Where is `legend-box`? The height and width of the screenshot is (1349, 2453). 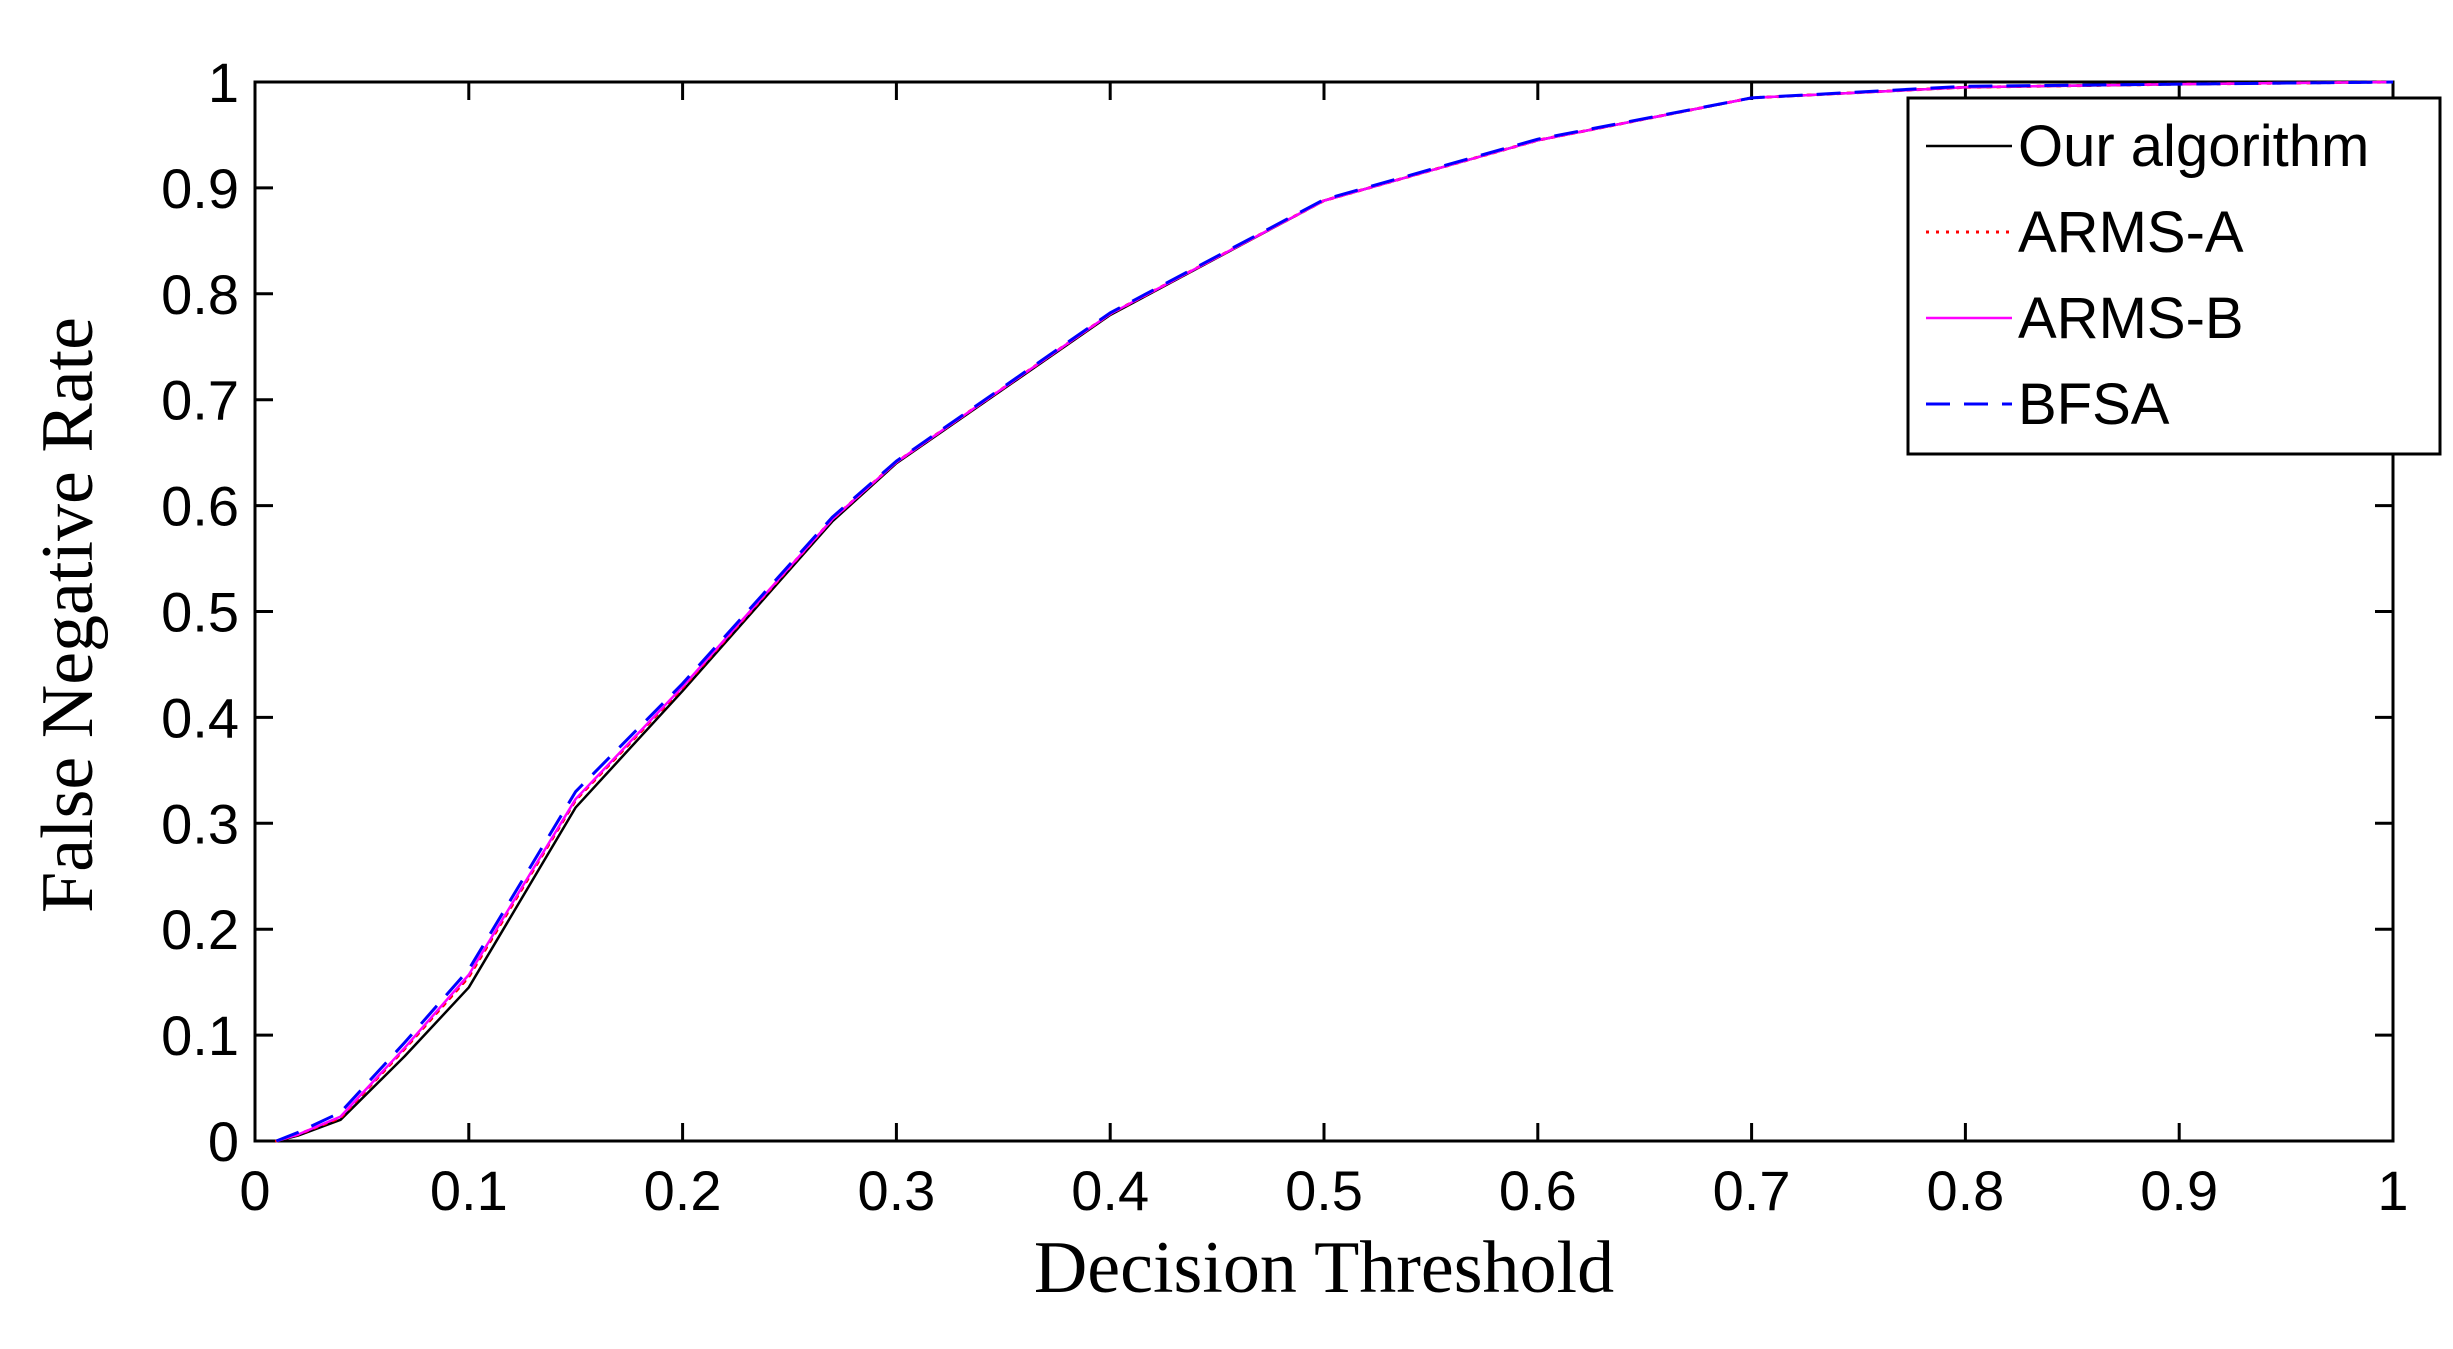
legend-box is located at coordinates (2174, 276).